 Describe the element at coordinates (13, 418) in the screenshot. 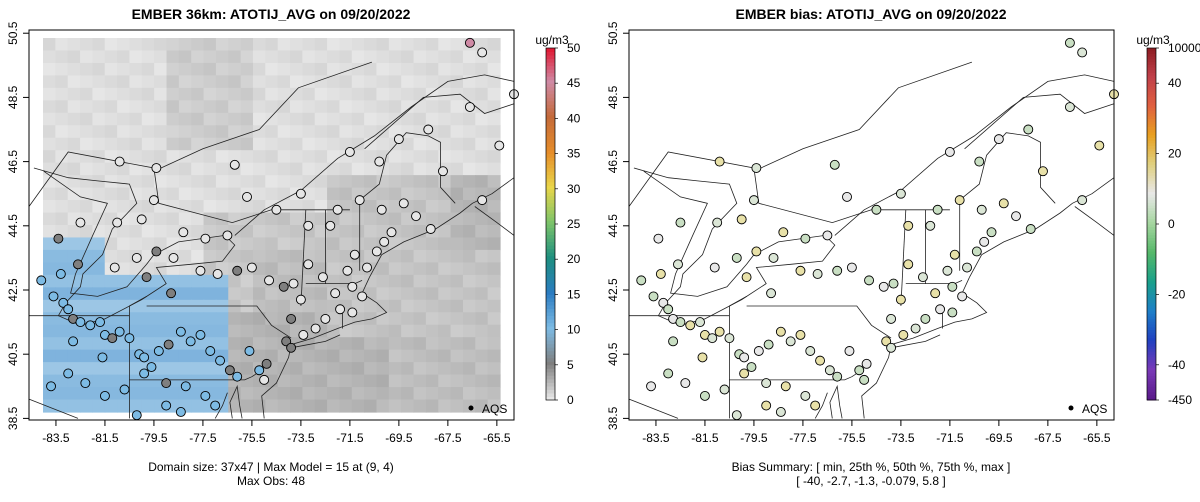

I see `y-tick-label: 38.5` at that location.